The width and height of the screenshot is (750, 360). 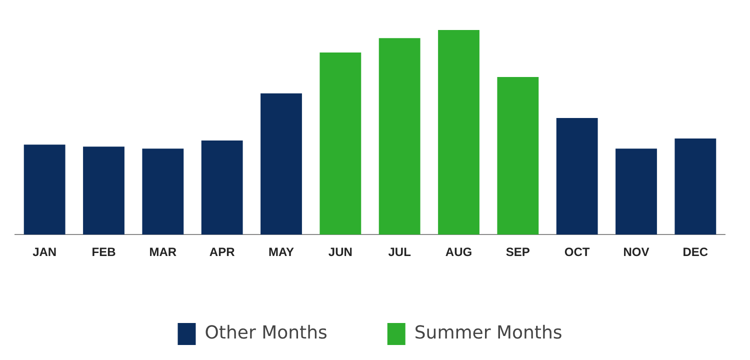 I want to click on x-tick-label: SEP, so click(x=518, y=252).